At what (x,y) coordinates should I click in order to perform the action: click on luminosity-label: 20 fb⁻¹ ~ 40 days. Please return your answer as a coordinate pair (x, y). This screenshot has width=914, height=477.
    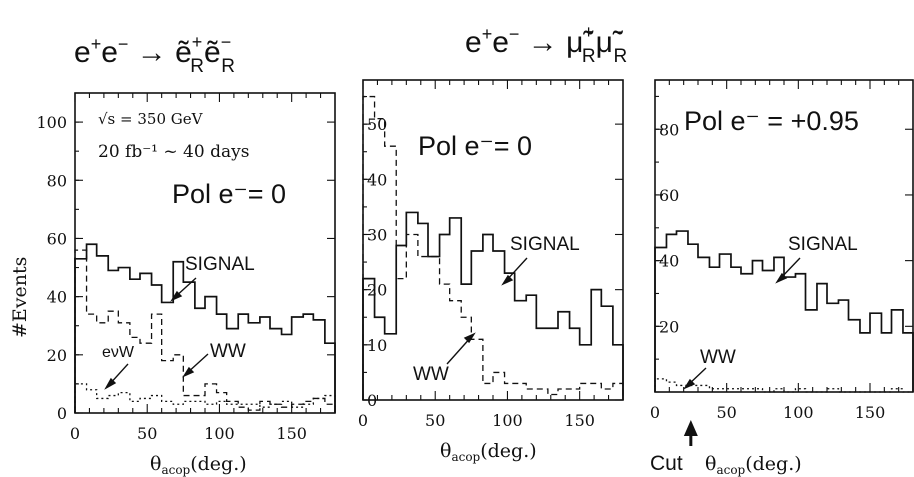
    Looking at the image, I should click on (173, 152).